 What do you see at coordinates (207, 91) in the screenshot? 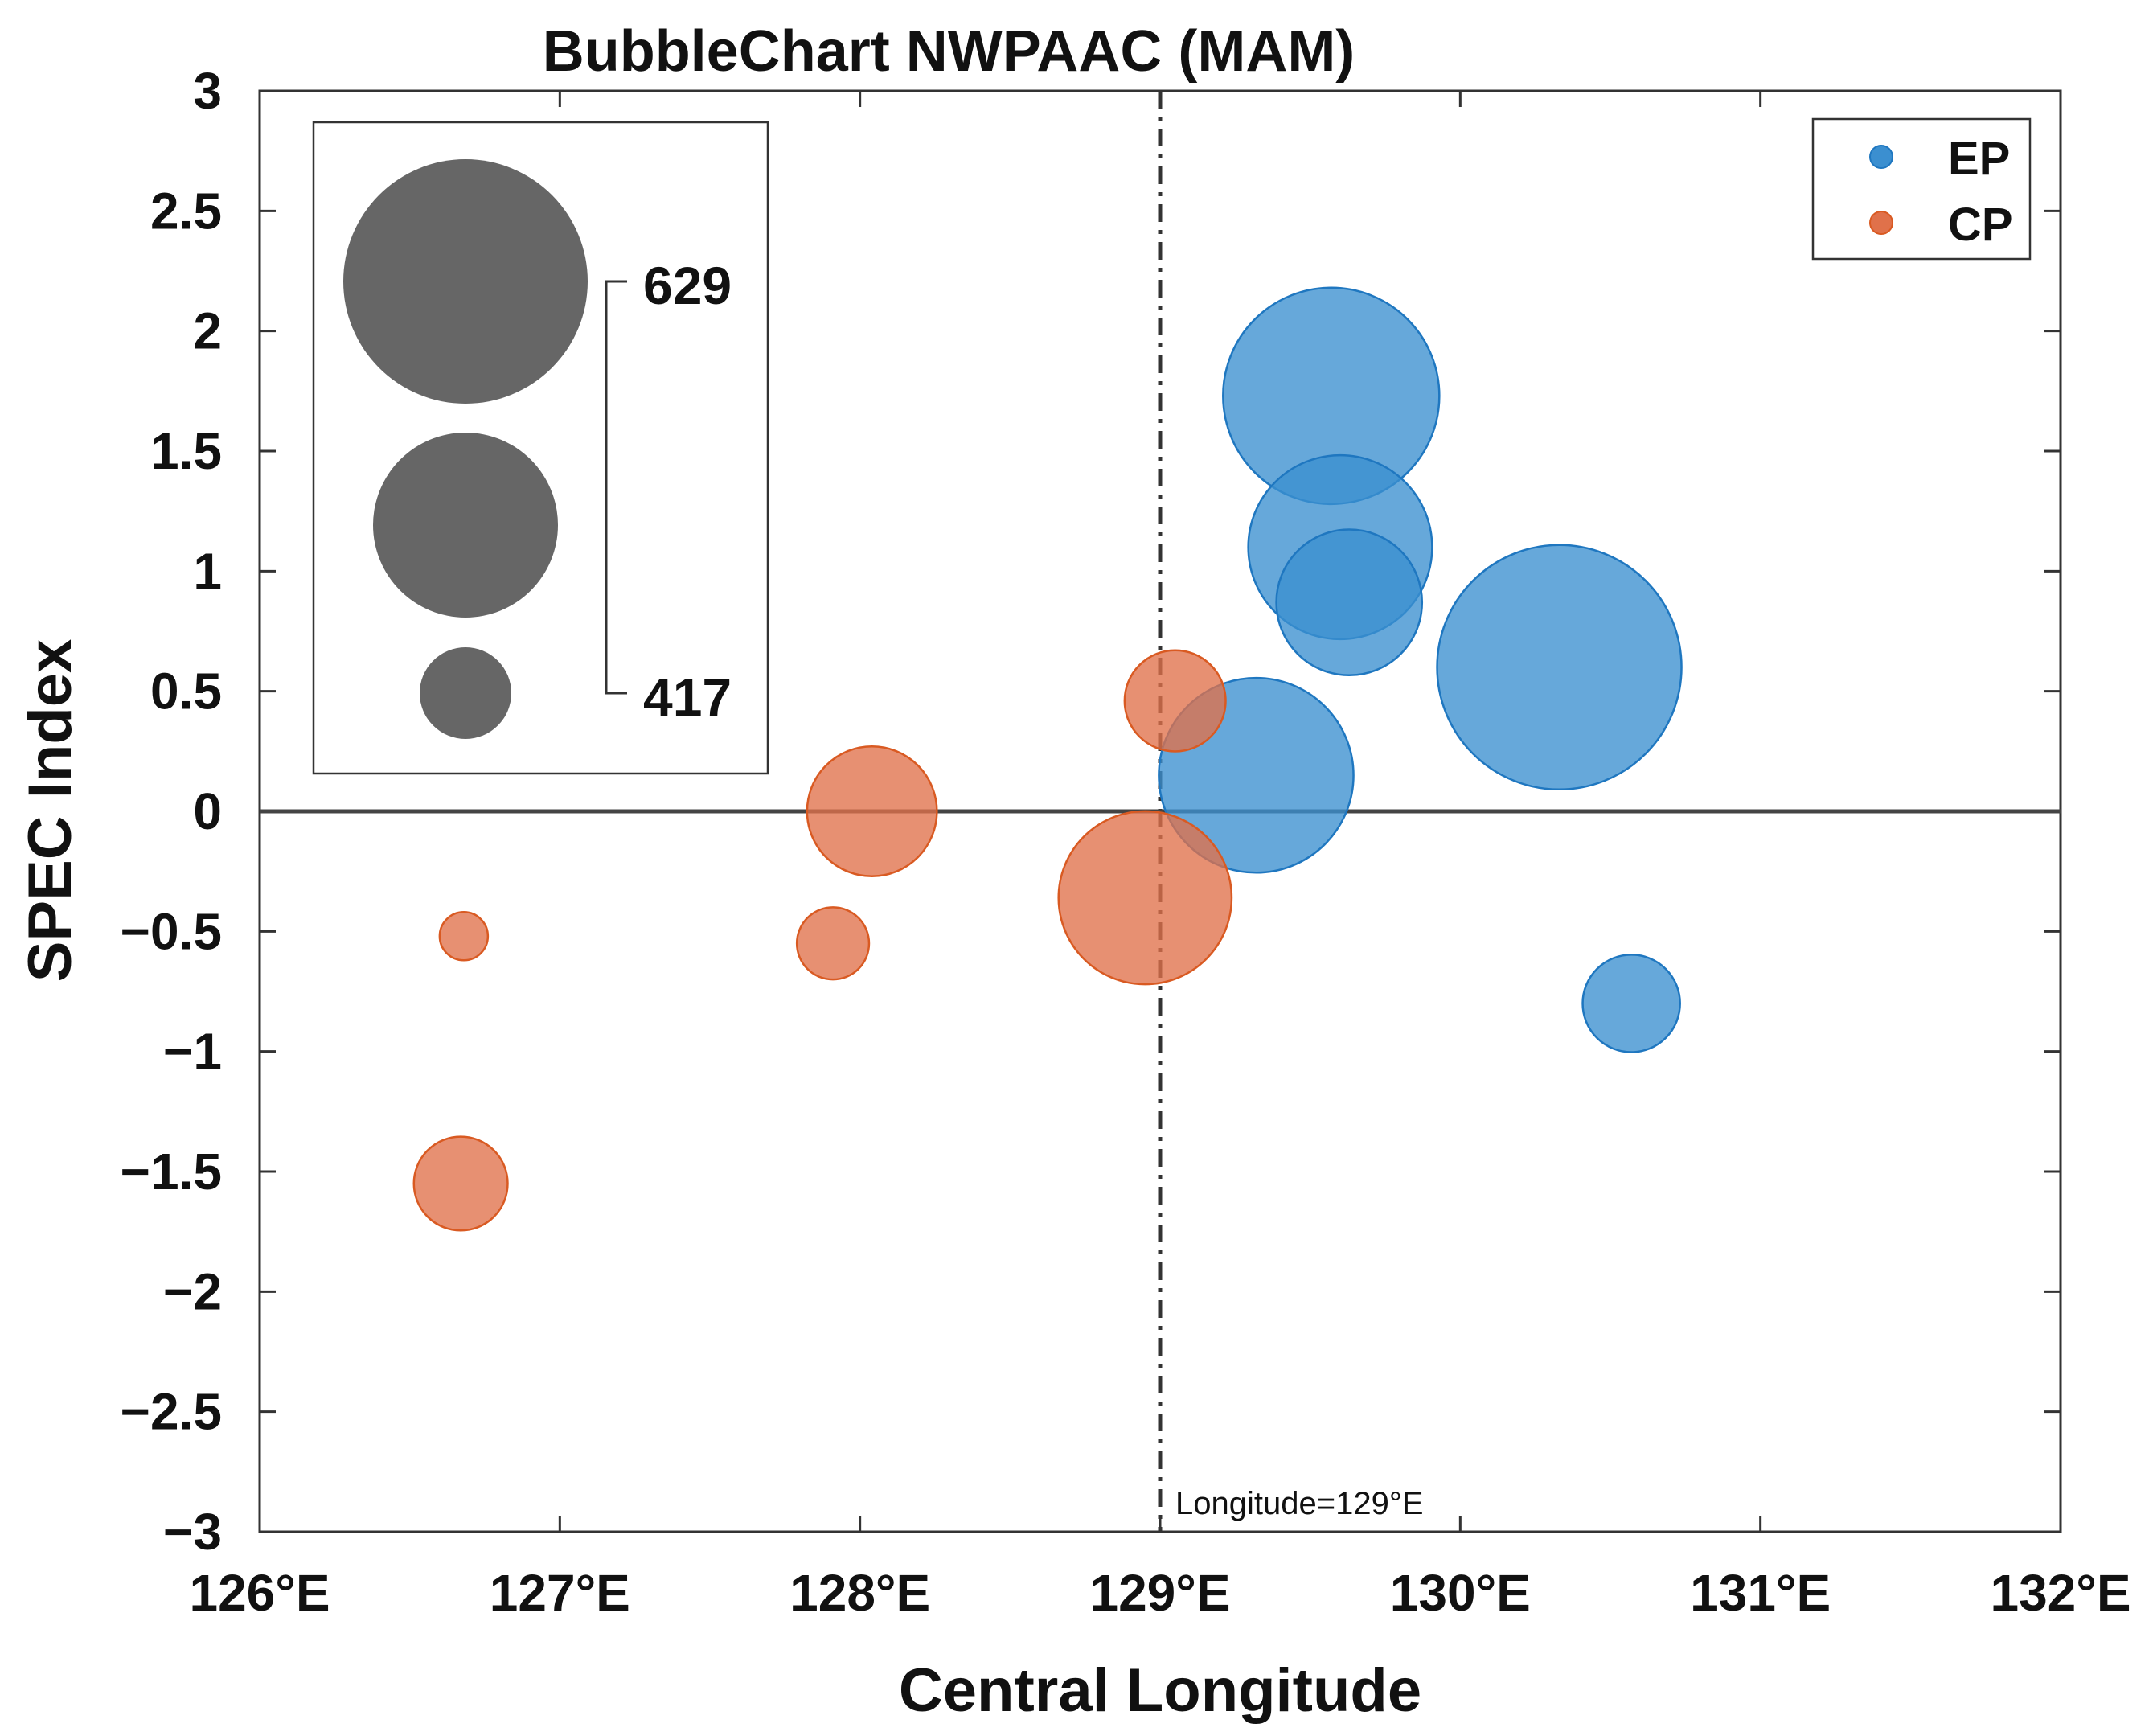
I see `y-tick-label: 3` at bounding box center [207, 91].